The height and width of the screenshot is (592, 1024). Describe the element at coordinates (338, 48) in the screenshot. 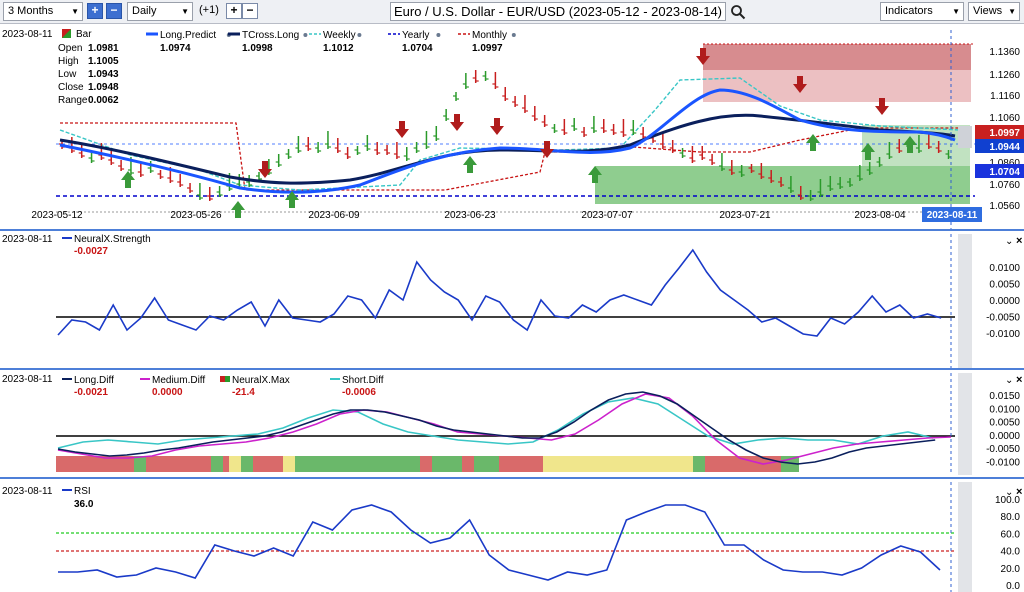

I see `legend-value: 1.1012` at that location.